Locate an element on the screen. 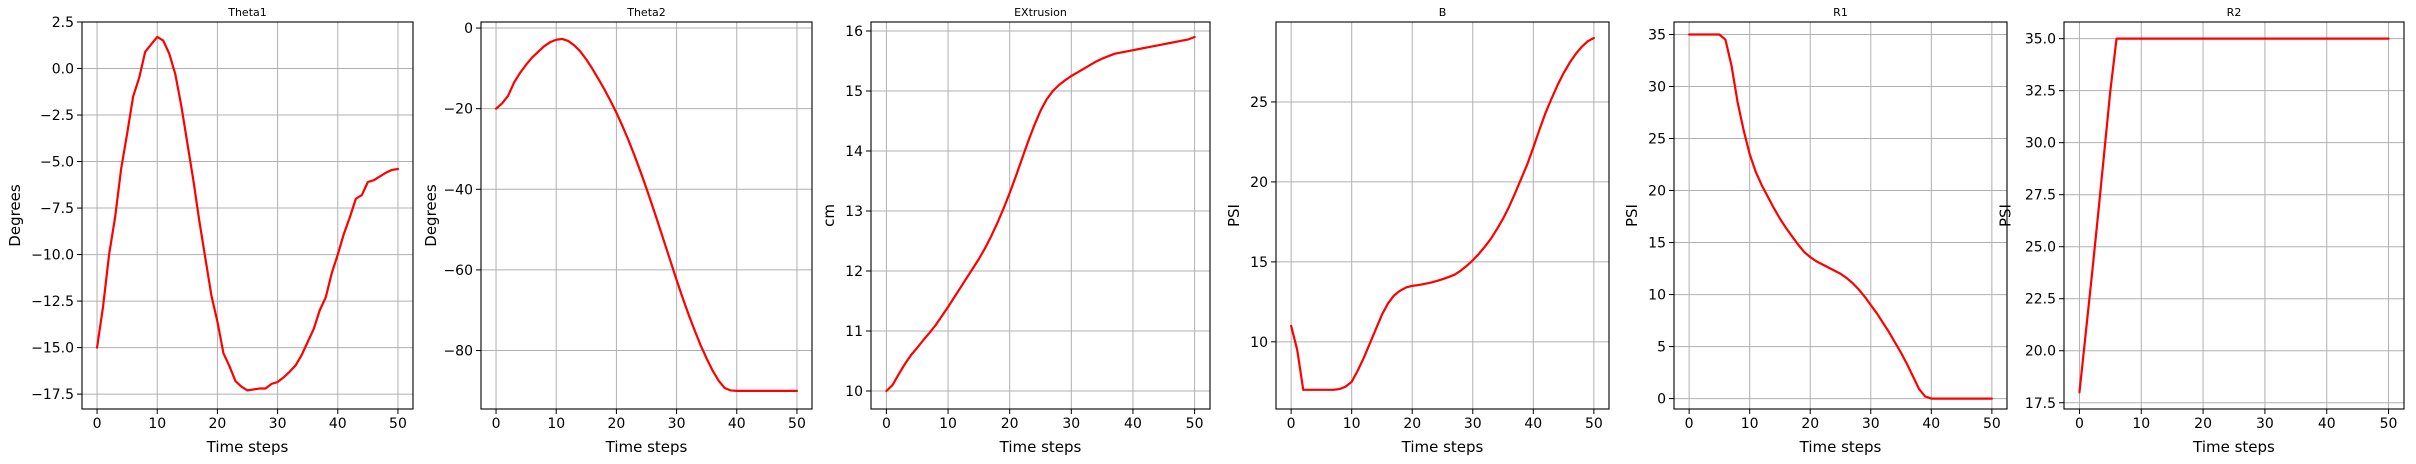 The image size is (2416, 464). y-tick-label: 30.0 is located at coordinates (2040, 144).